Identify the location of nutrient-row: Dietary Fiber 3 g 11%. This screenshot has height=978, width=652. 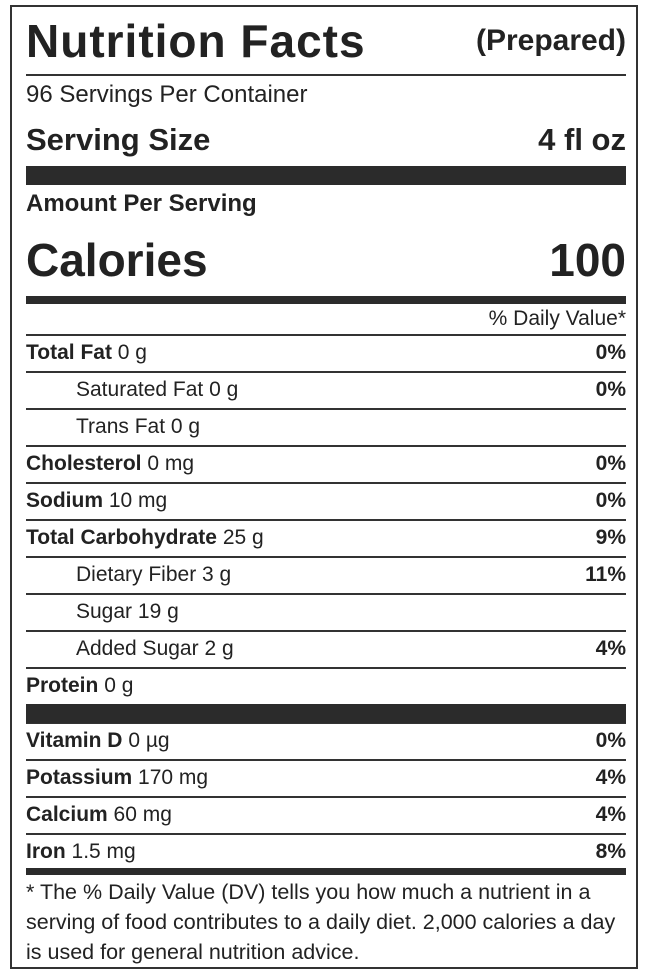
(326, 575).